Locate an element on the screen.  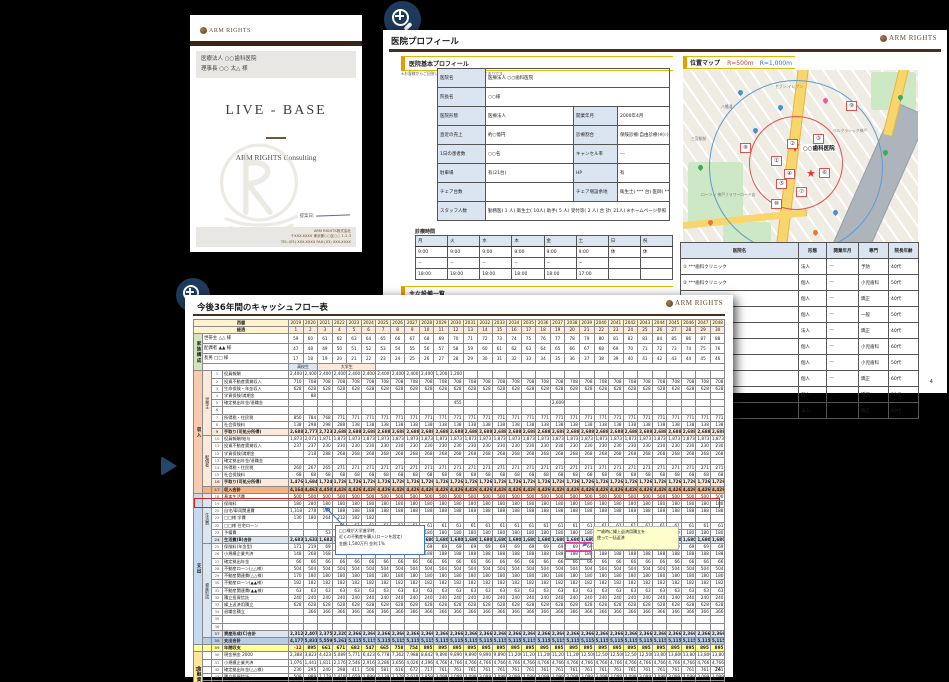
client-line1: 医療法人 ○○歯科医院 is located at coordinates (229, 59).